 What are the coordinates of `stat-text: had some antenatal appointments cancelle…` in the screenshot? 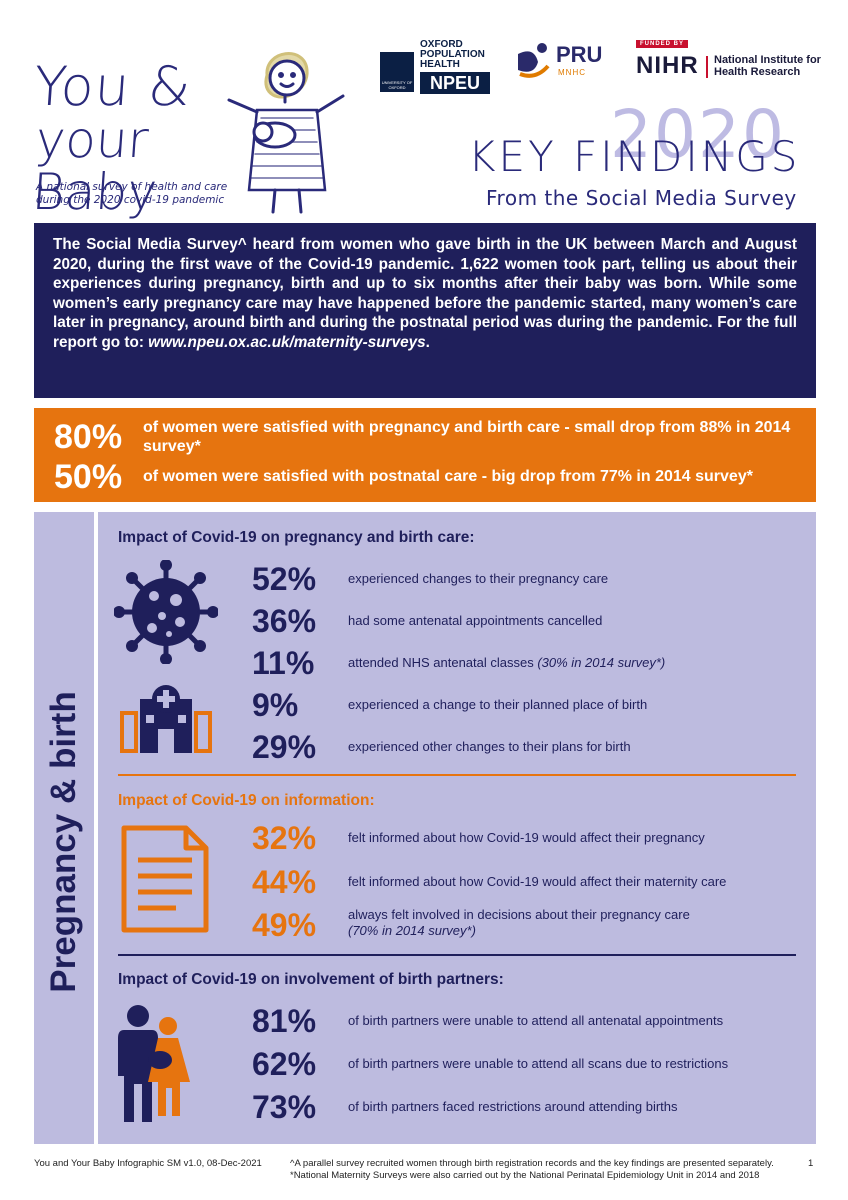 It's located at (475, 620).